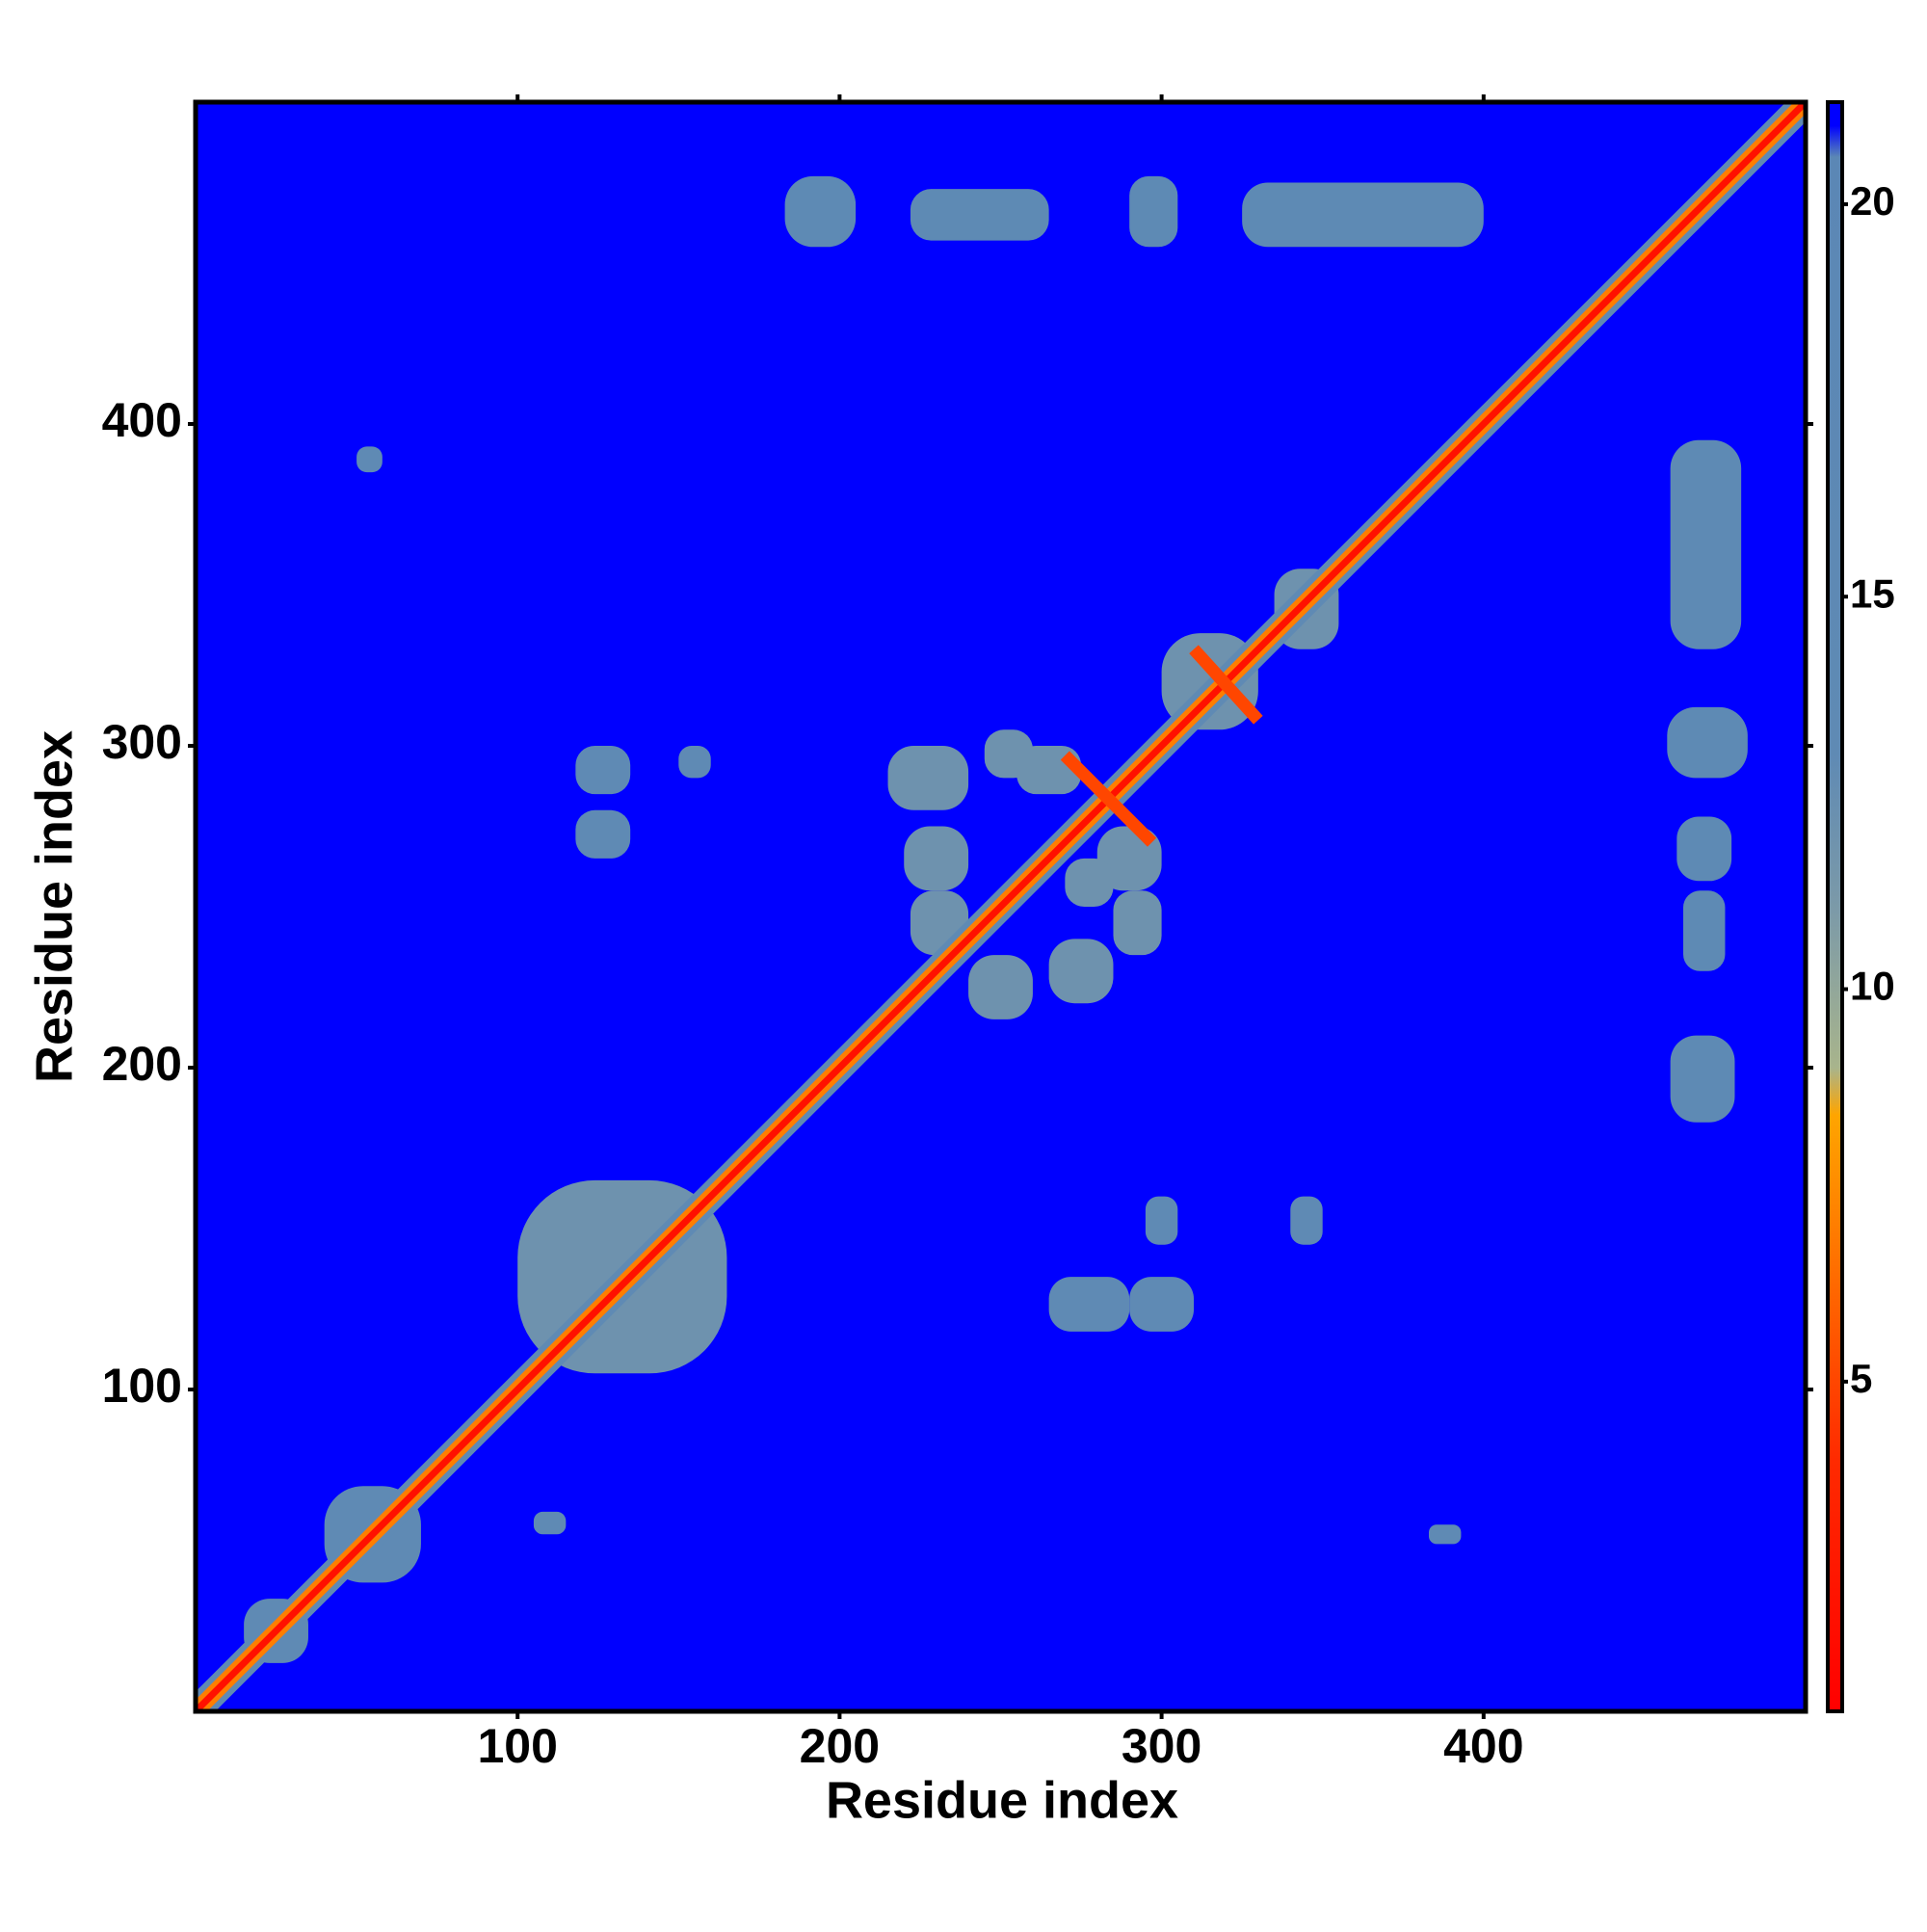 The height and width of the screenshot is (1932, 1927). What do you see at coordinates (1873, 201) in the screenshot?
I see `colorbar-tick-label: 20` at bounding box center [1873, 201].